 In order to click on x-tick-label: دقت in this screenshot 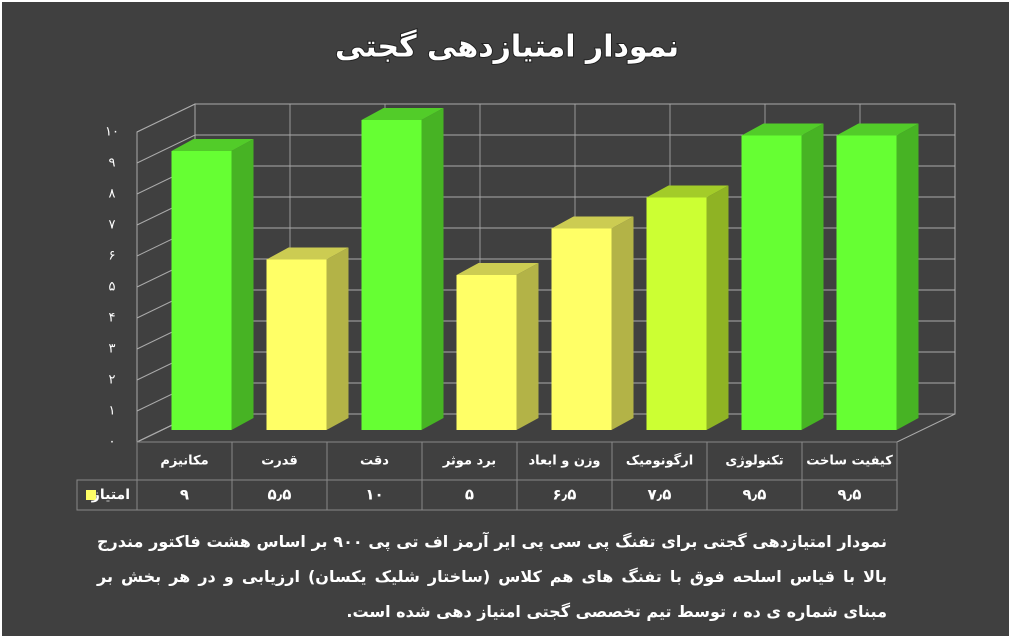, I will do `click(374, 461)`.